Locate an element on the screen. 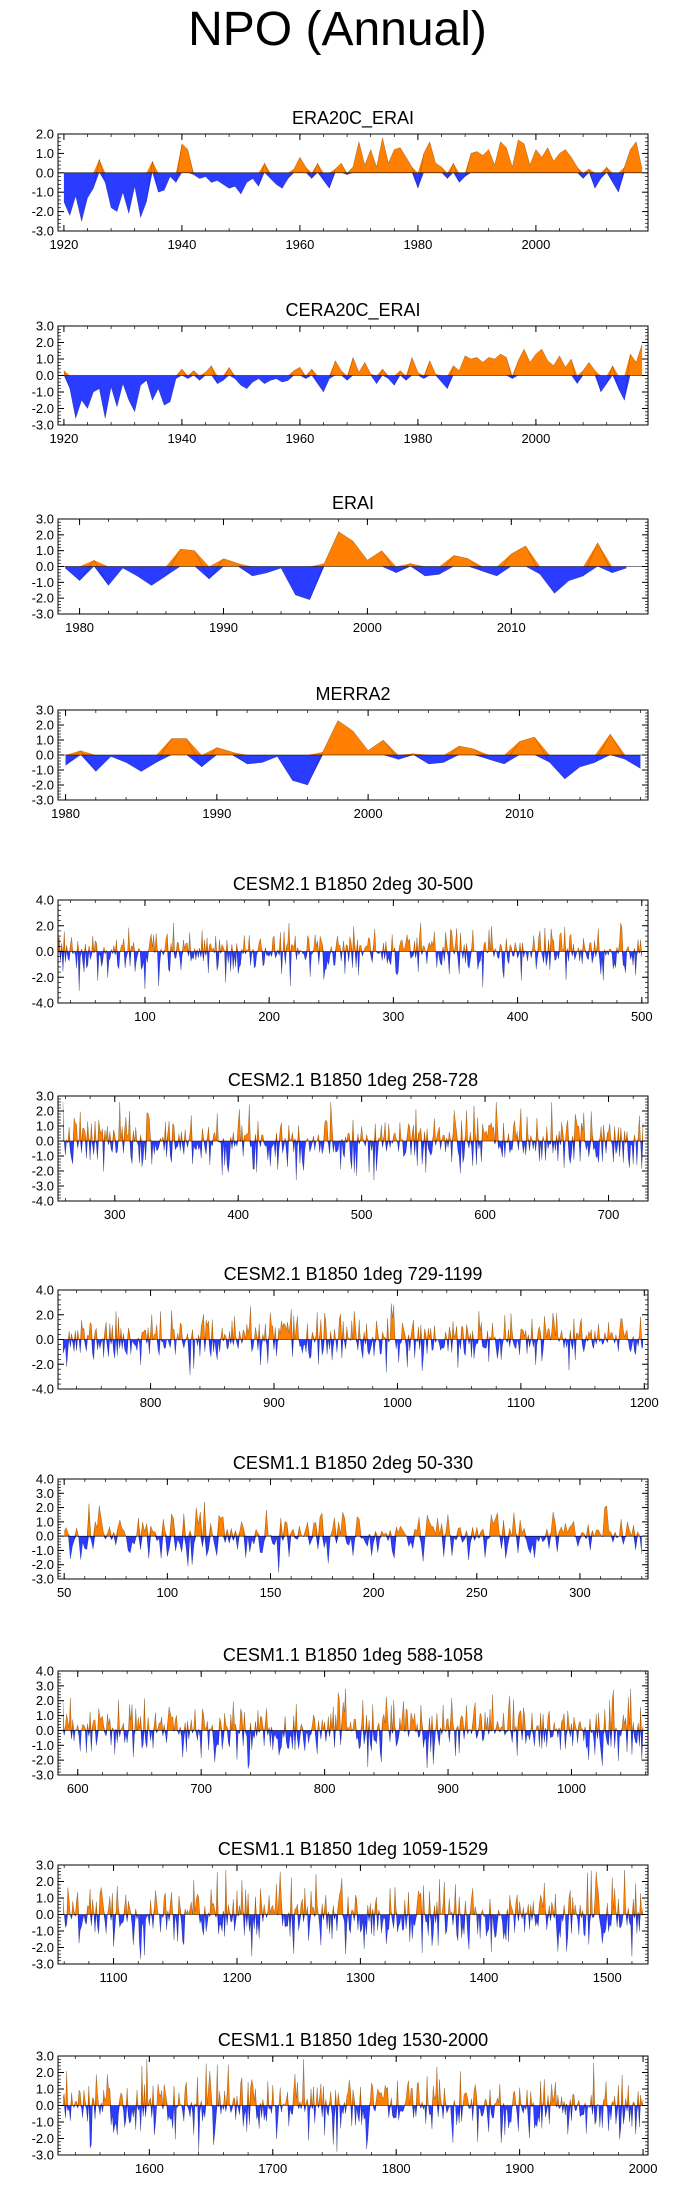 The image size is (675, 2207). page-title: NPO (Annual) is located at coordinates (337, 29).